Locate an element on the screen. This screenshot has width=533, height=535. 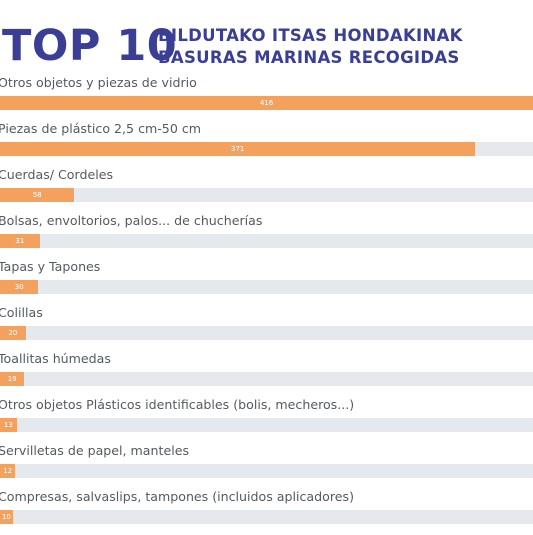
value-label: 19 is located at coordinates (12, 379).